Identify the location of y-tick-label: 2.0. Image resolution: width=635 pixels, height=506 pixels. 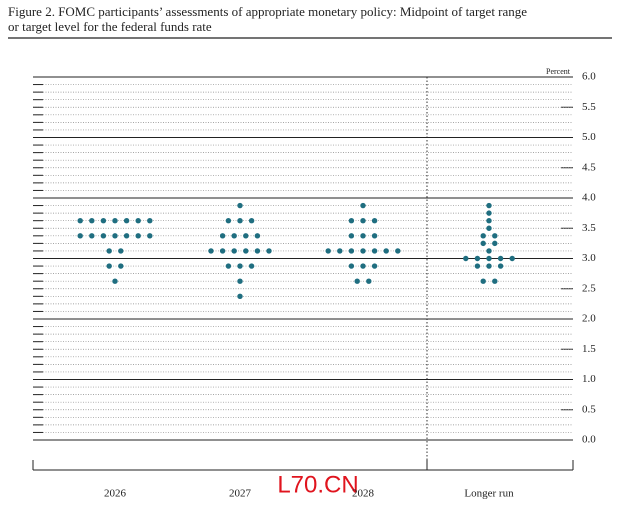
(589, 319).